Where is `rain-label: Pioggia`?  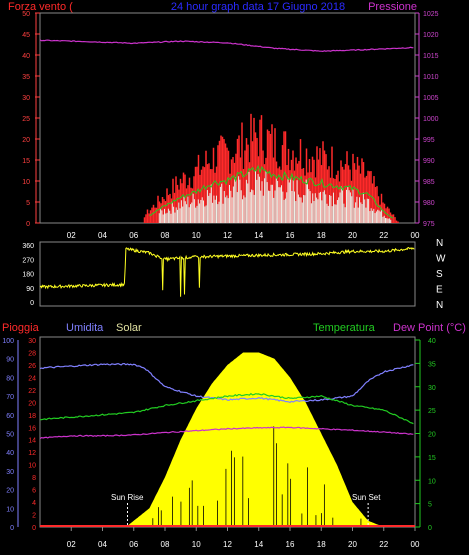 rain-label: Pioggia is located at coordinates (21, 328).